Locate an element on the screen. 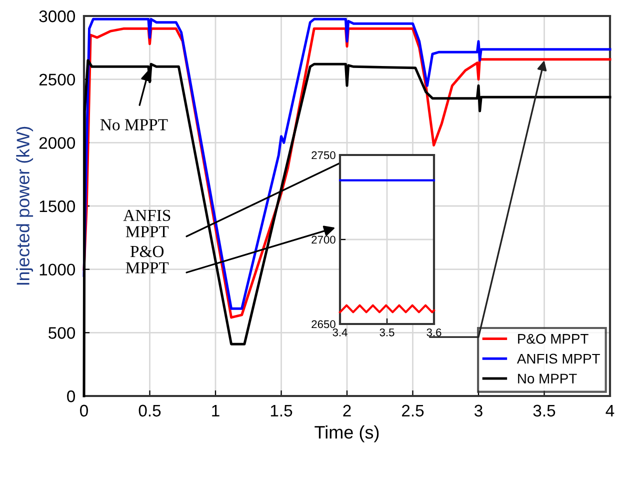 Image resolution: width=621 pixels, height=482 pixels. y-tick-label: 500 is located at coordinates (62, 333).